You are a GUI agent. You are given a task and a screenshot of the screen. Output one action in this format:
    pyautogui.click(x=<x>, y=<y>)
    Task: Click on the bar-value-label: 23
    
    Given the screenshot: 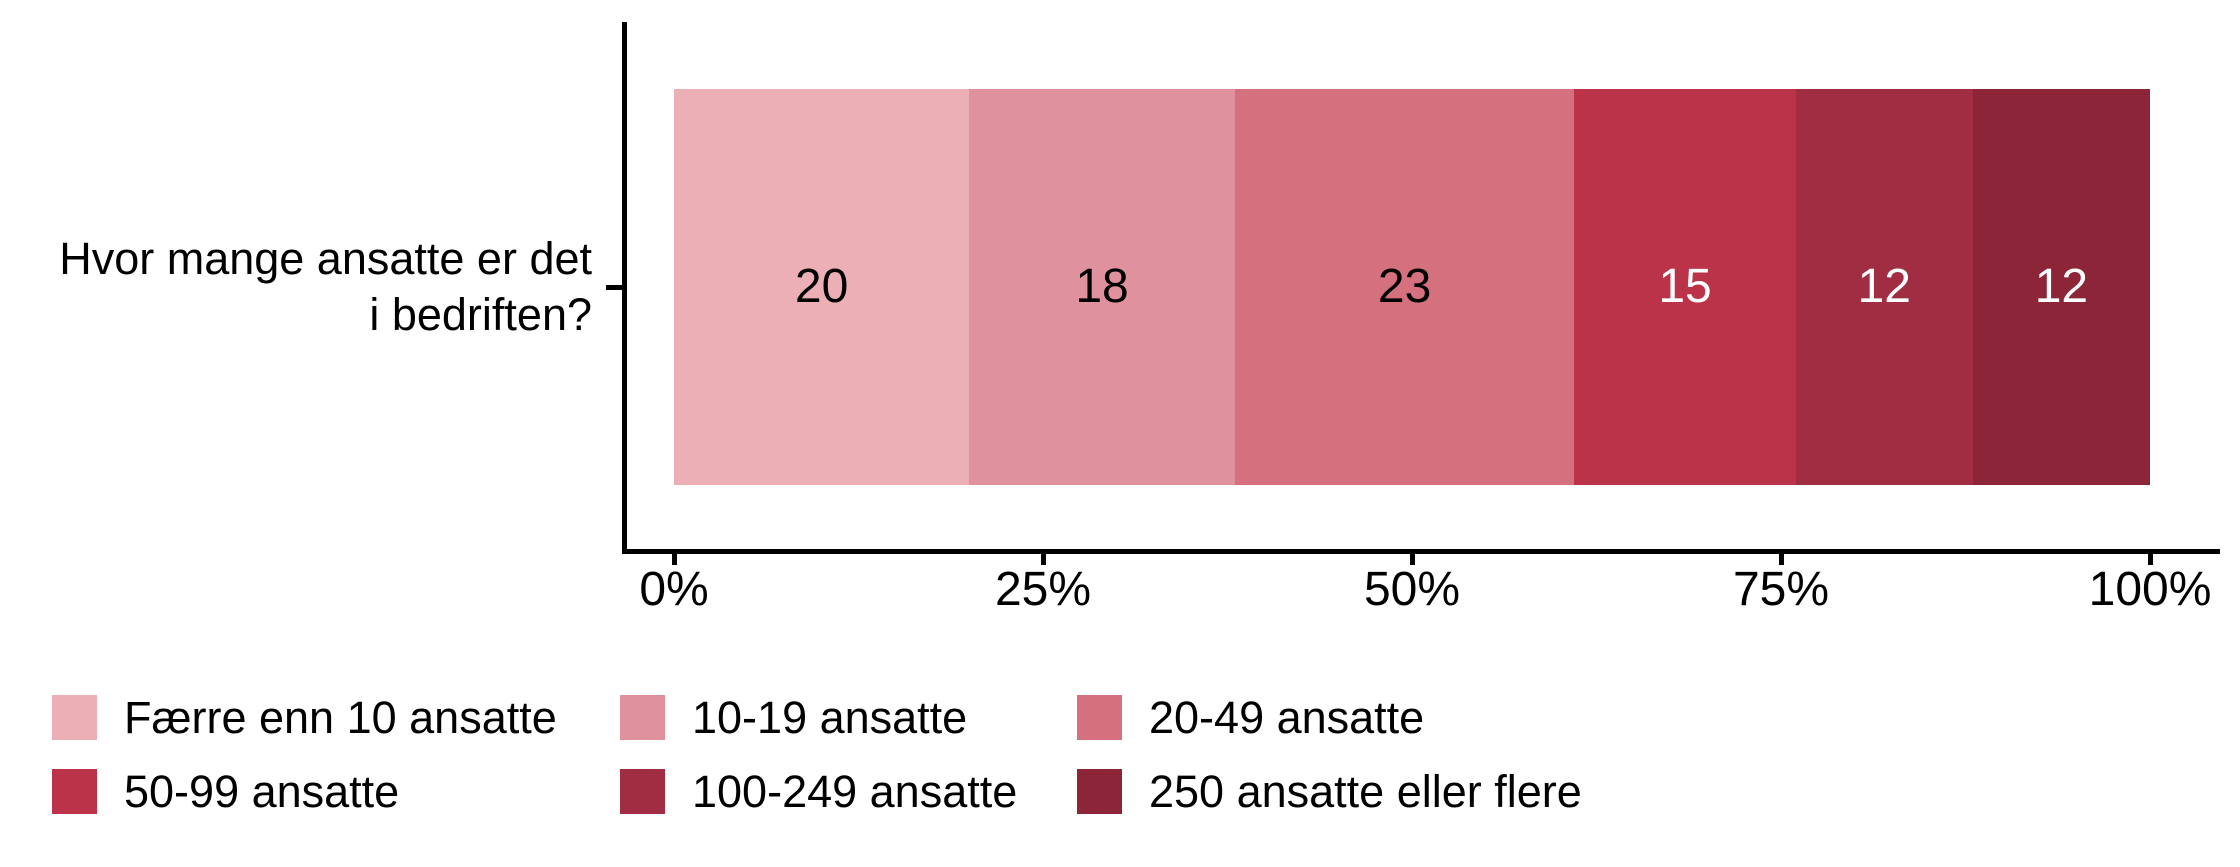 What is the action you would take?
    pyautogui.click(x=1404, y=286)
    